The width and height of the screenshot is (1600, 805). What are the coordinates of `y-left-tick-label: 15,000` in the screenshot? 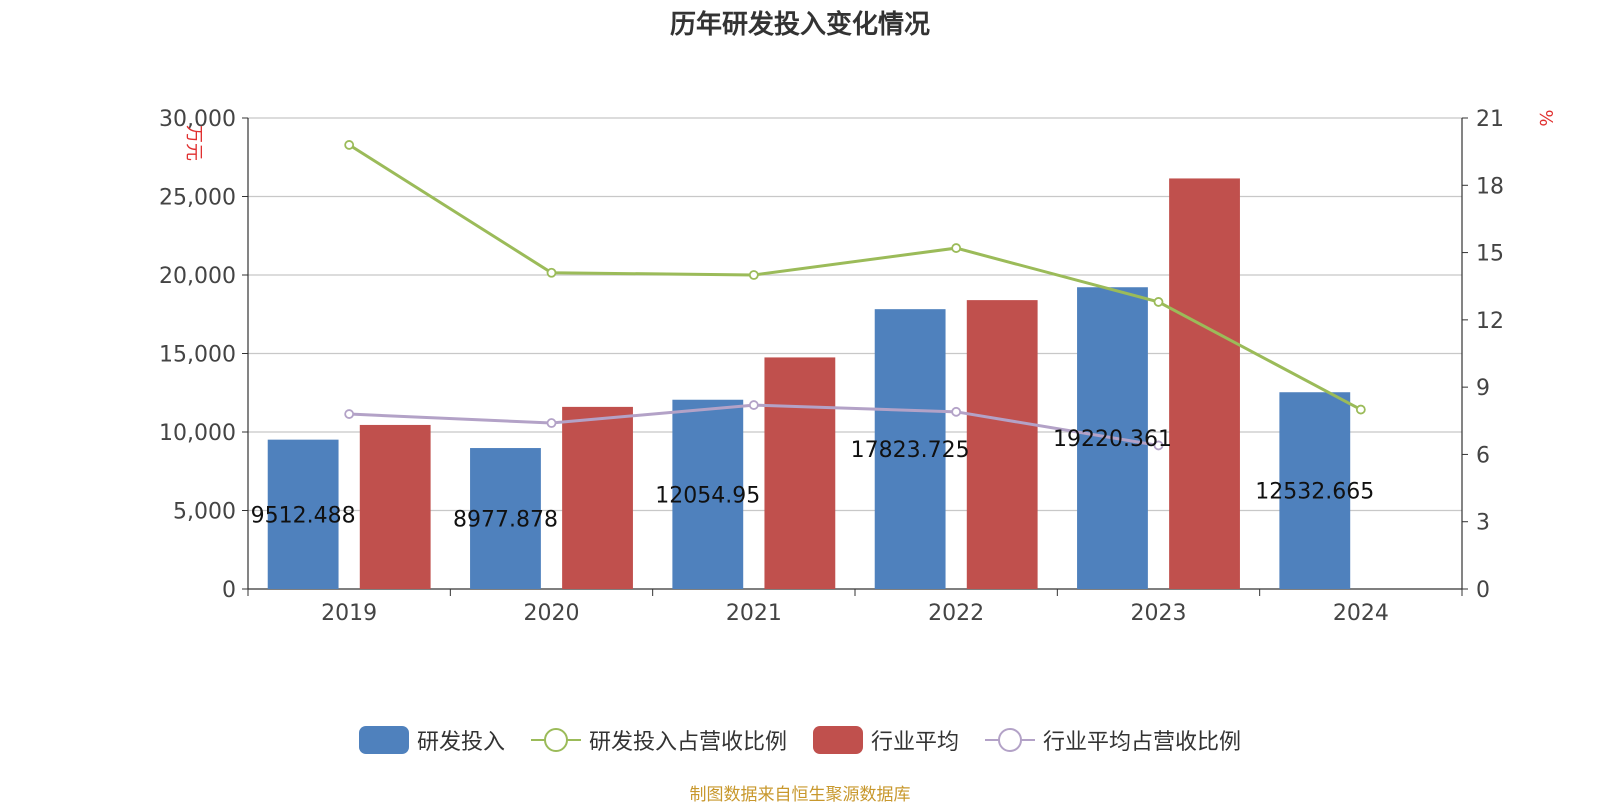 It's located at (197, 355).